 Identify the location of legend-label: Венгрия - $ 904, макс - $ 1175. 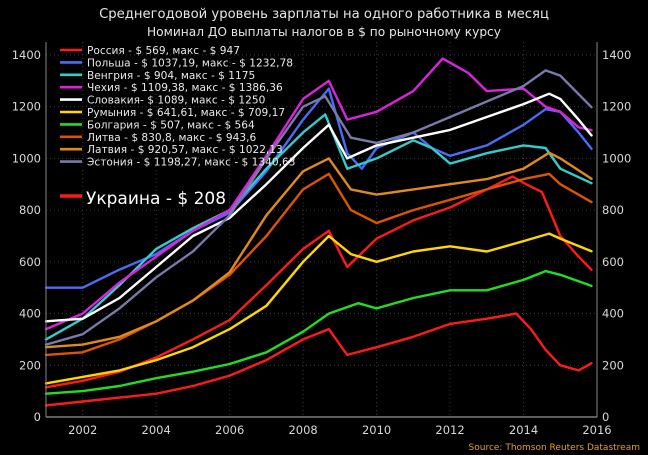
(171, 76).